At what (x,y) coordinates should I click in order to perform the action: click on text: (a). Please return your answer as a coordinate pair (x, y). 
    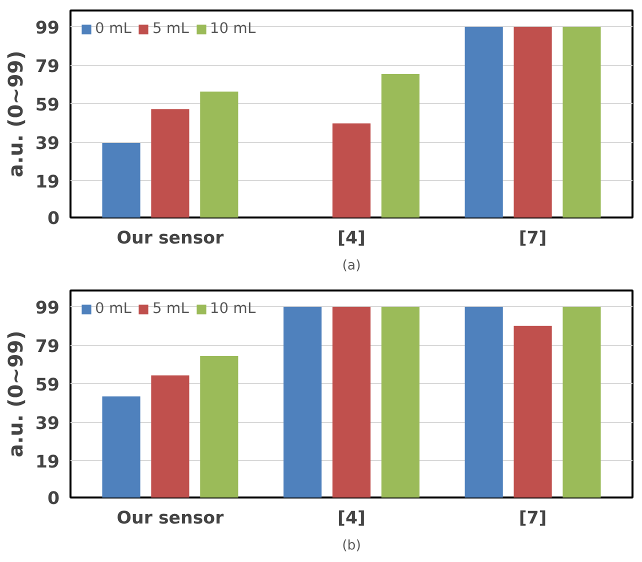
    Looking at the image, I should click on (351, 266).